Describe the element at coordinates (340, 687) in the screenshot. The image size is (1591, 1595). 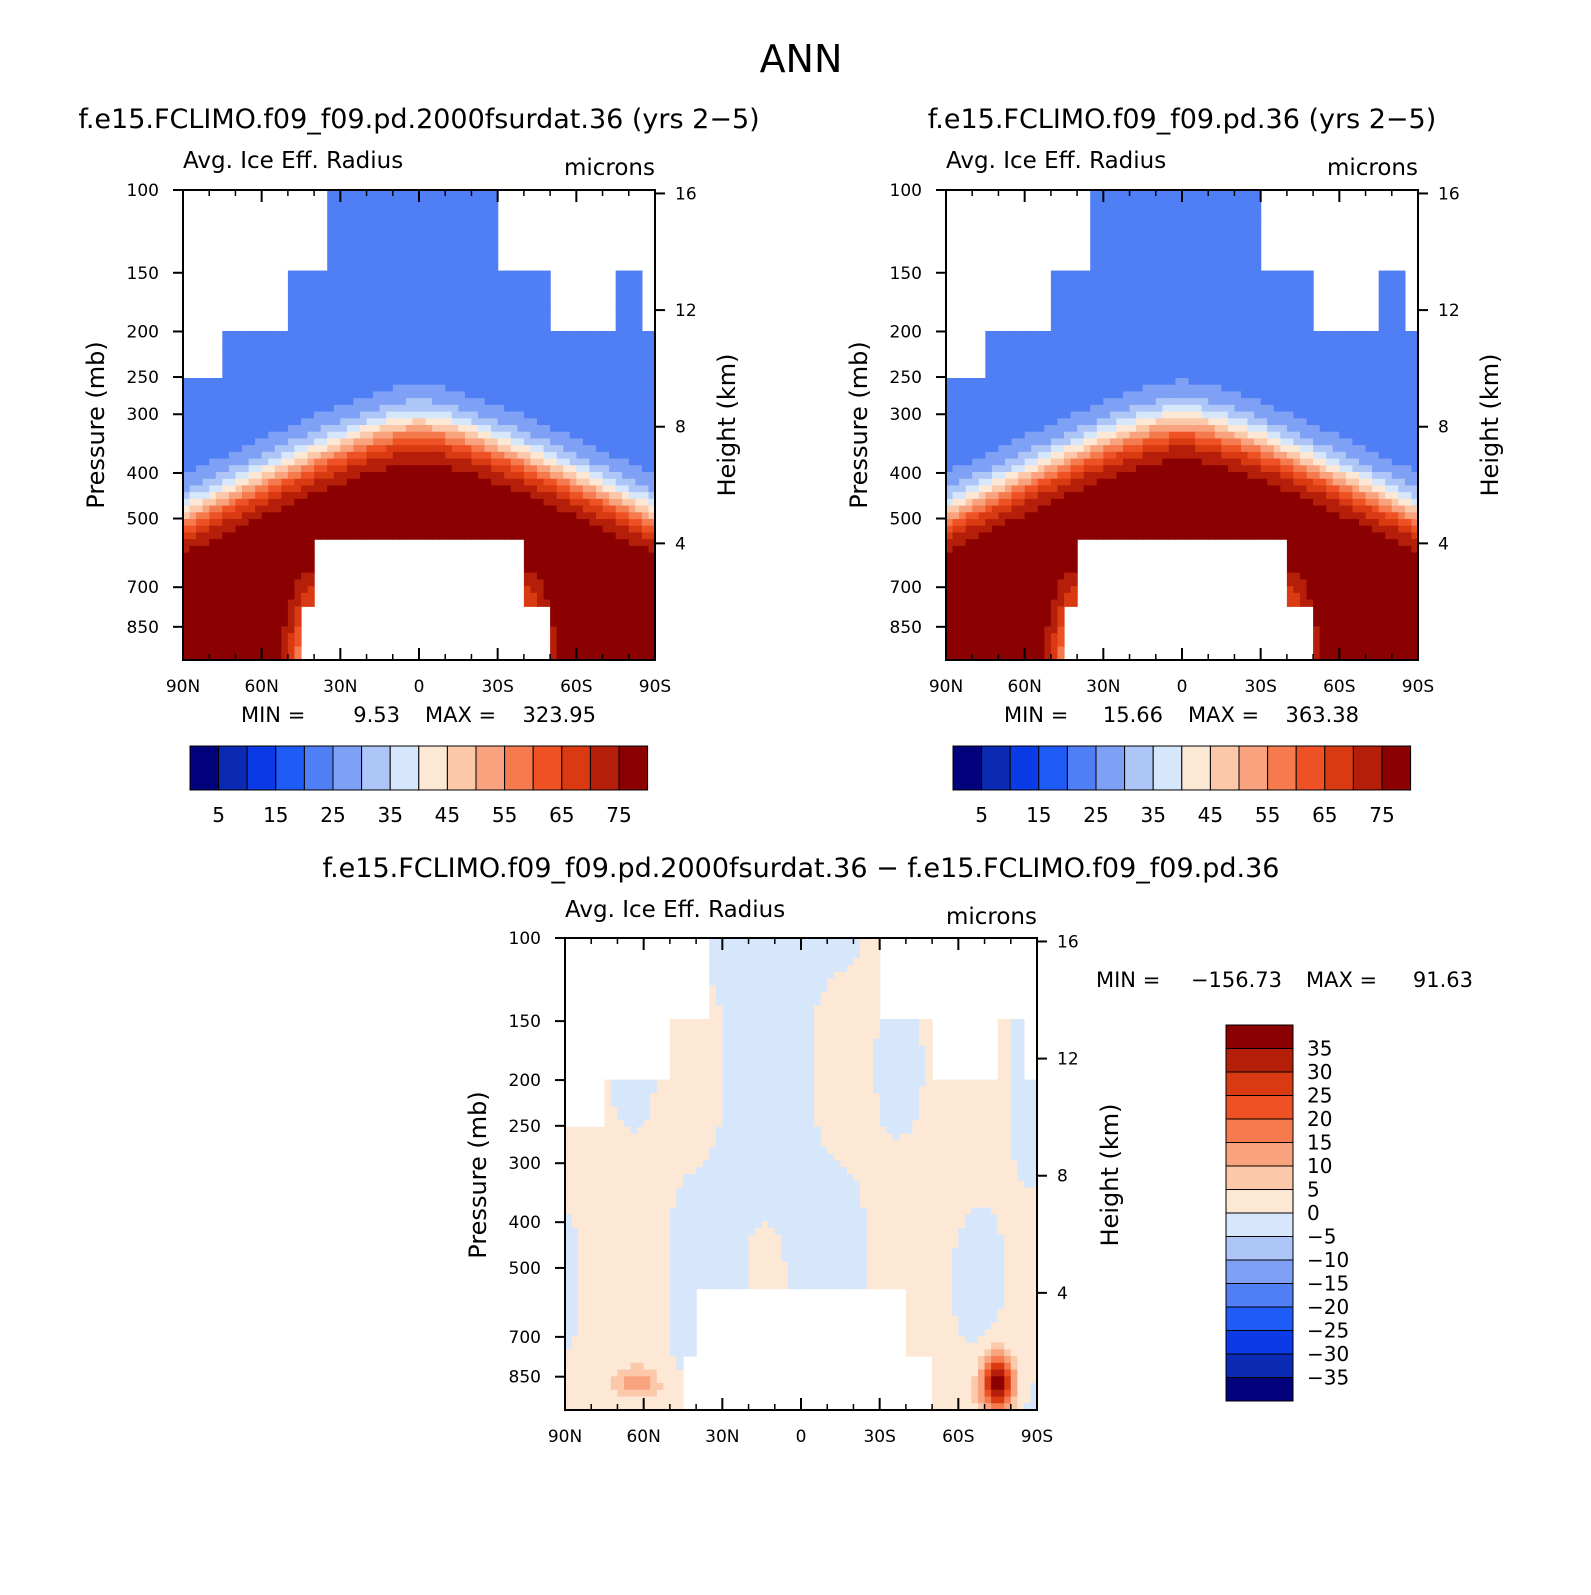
I see `x-tick-label: 30N` at that location.